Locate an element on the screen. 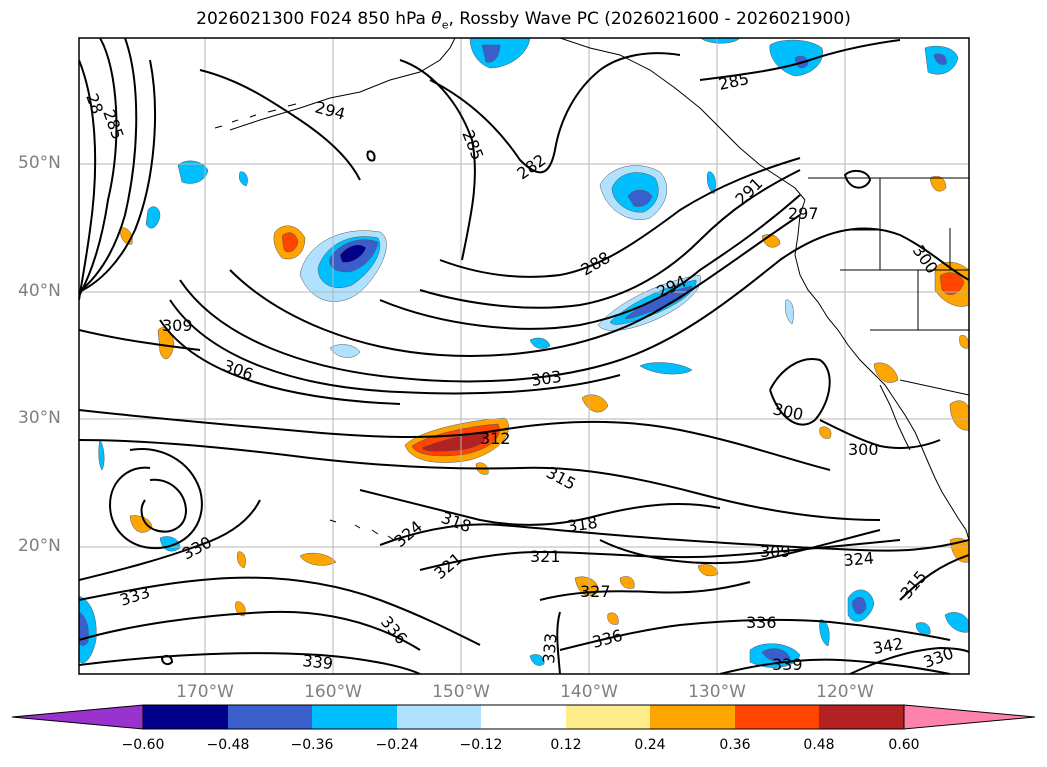 This screenshot has width=1047, height=767. hawaii-islands is located at coordinates (362, 530).